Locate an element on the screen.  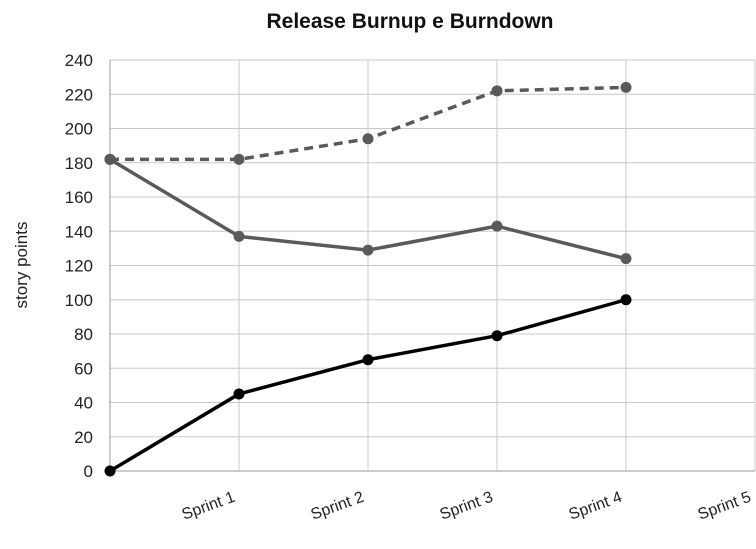
y-tick-label: 180 is located at coordinates (79, 163).